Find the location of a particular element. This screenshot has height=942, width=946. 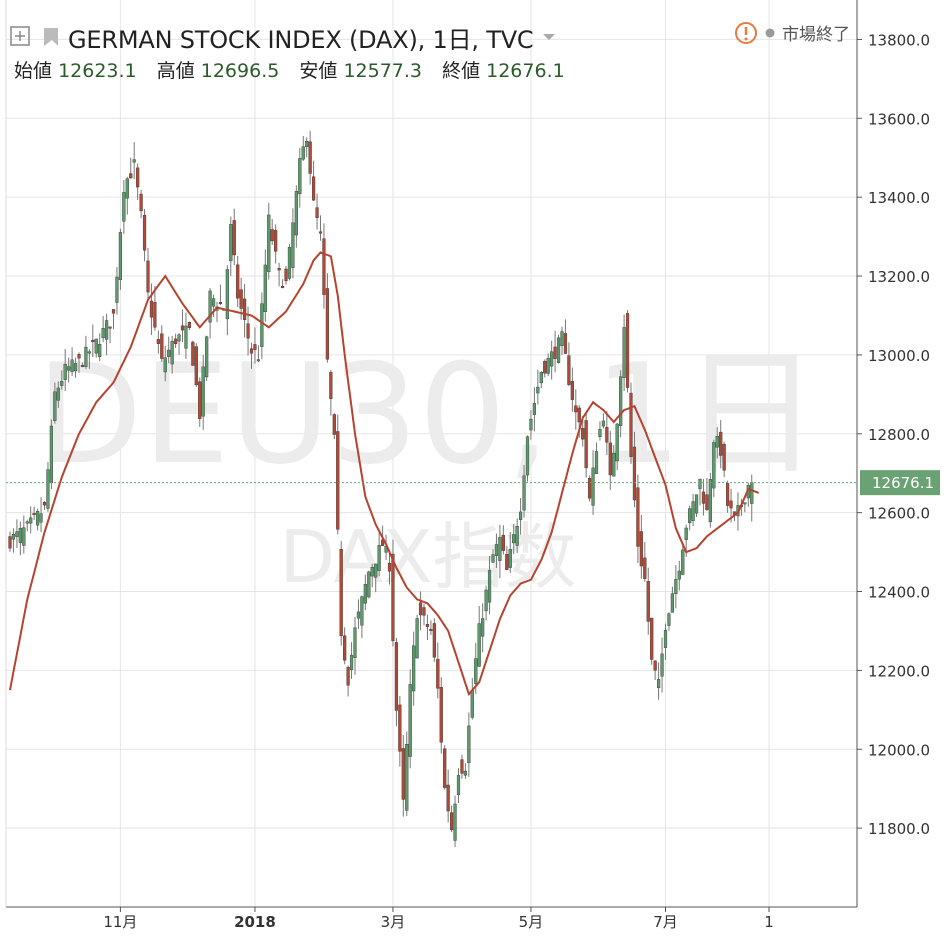

close-label: 終値 is located at coordinates (461, 71).